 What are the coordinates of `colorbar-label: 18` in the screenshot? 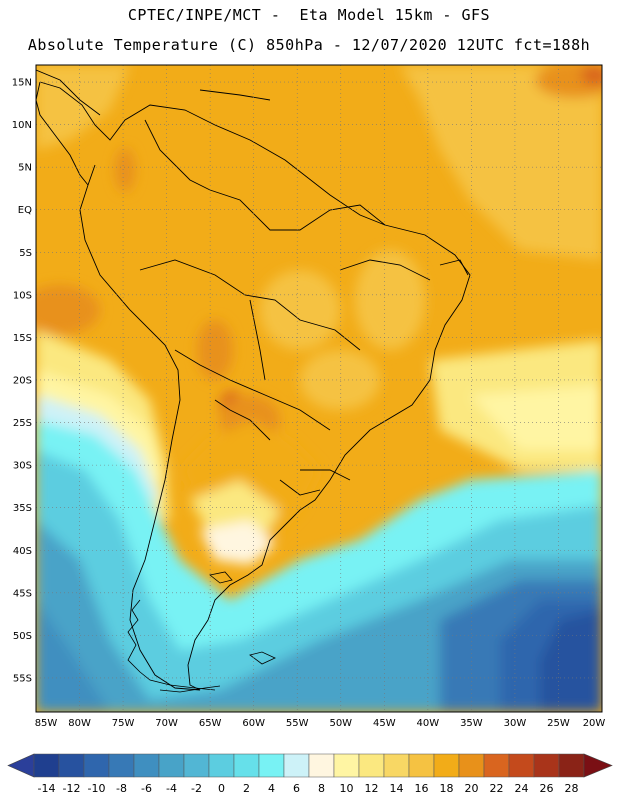 It's located at (447, 788).